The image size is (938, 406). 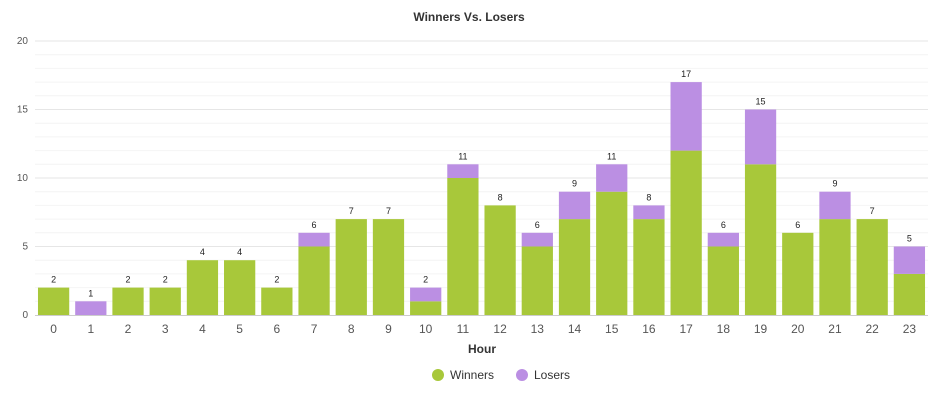 What do you see at coordinates (25, 247) in the screenshot?
I see `y-tick-label: 5` at bounding box center [25, 247].